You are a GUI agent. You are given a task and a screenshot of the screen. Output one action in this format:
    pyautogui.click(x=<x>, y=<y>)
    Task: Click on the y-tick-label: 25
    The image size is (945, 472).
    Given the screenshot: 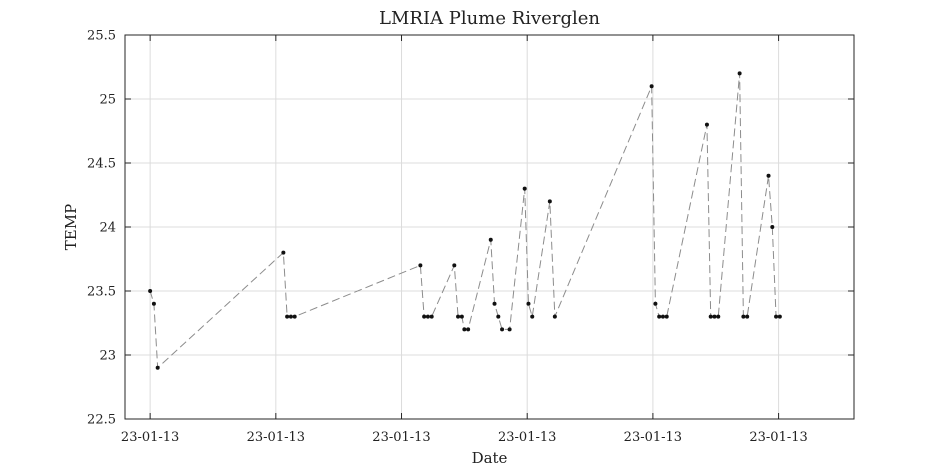 What is the action you would take?
    pyautogui.click(x=107, y=100)
    